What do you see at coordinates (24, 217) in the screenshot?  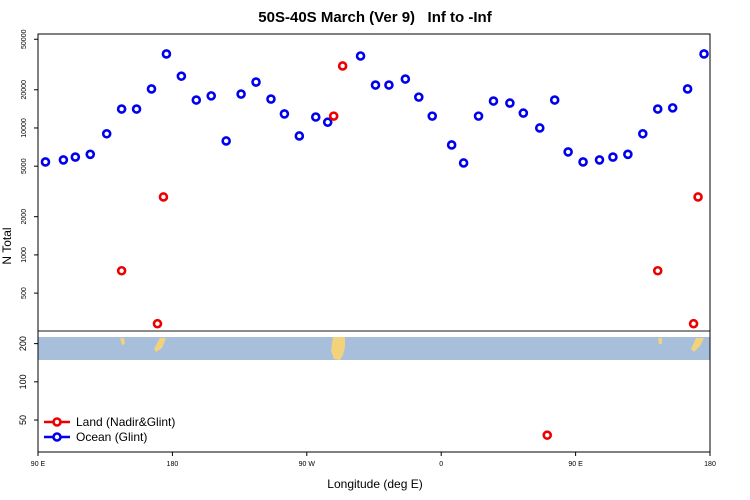 I see `y-tick-label: 2000` at bounding box center [24, 217].